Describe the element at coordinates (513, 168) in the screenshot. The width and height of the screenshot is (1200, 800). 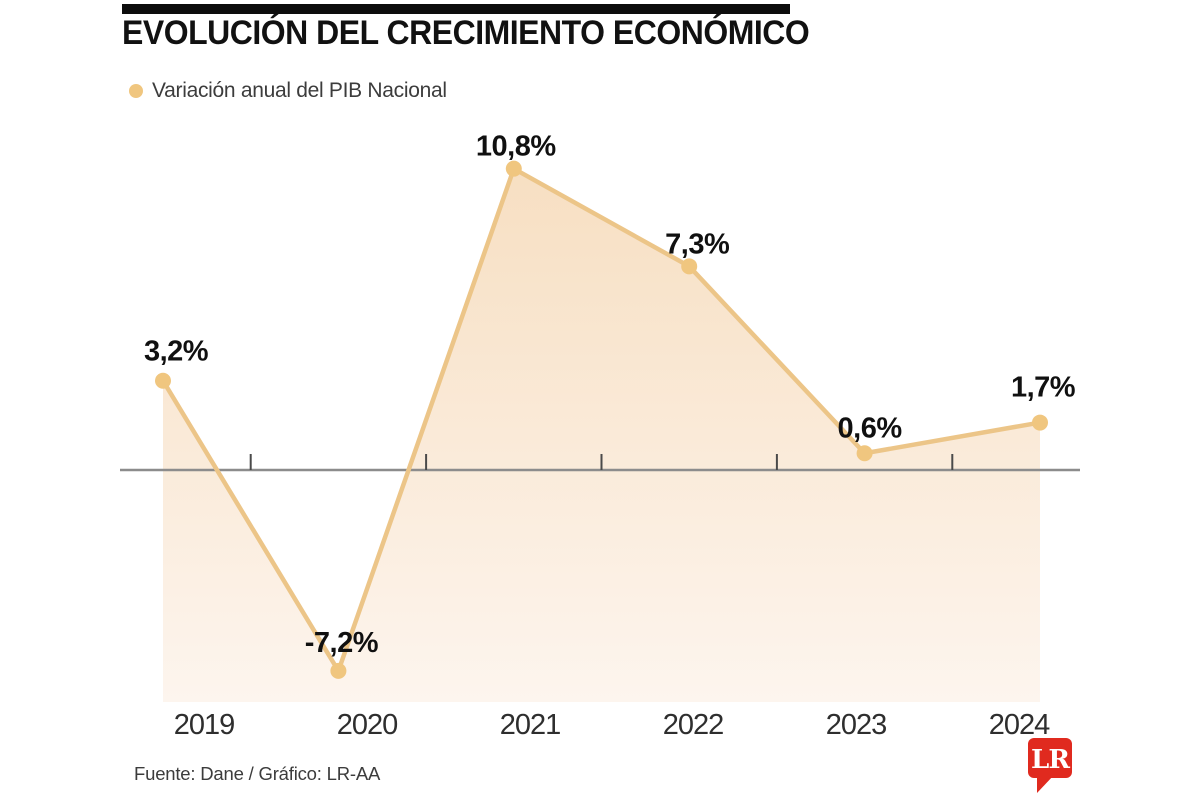
I see `data-point-2021` at that location.